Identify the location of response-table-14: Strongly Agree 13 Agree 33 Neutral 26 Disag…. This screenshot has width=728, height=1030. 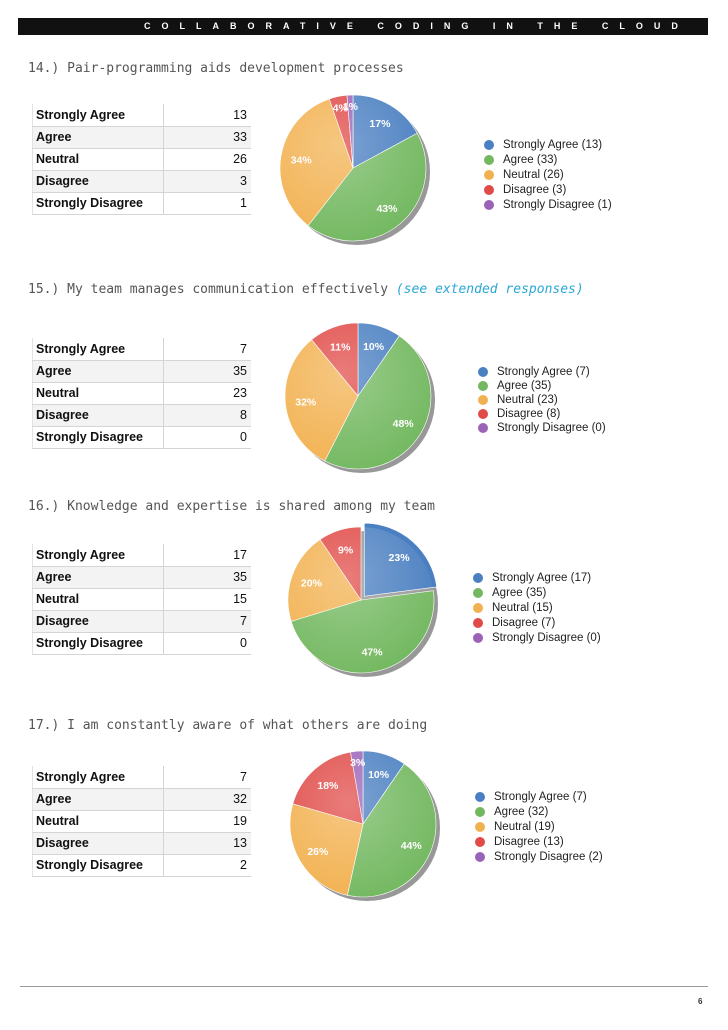
(141, 159).